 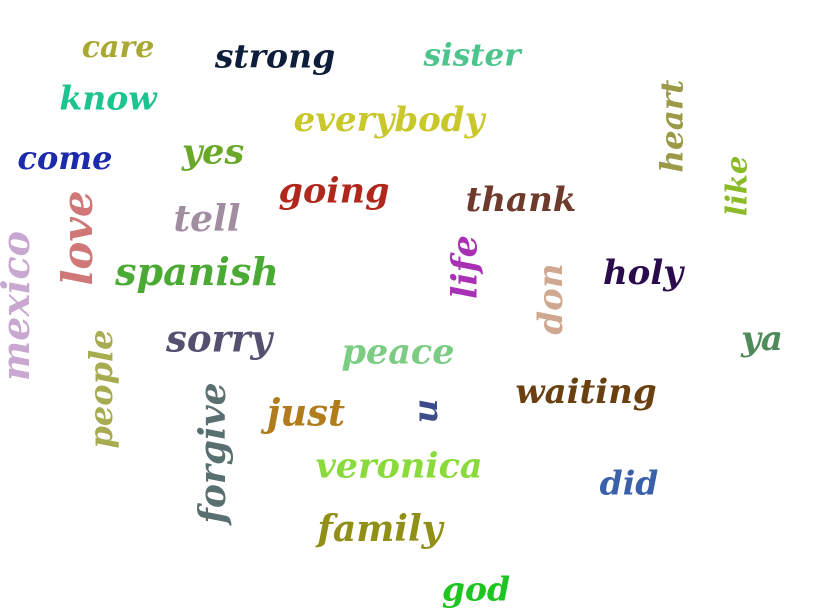 I want to click on word-yes: yes, so click(x=213, y=152).